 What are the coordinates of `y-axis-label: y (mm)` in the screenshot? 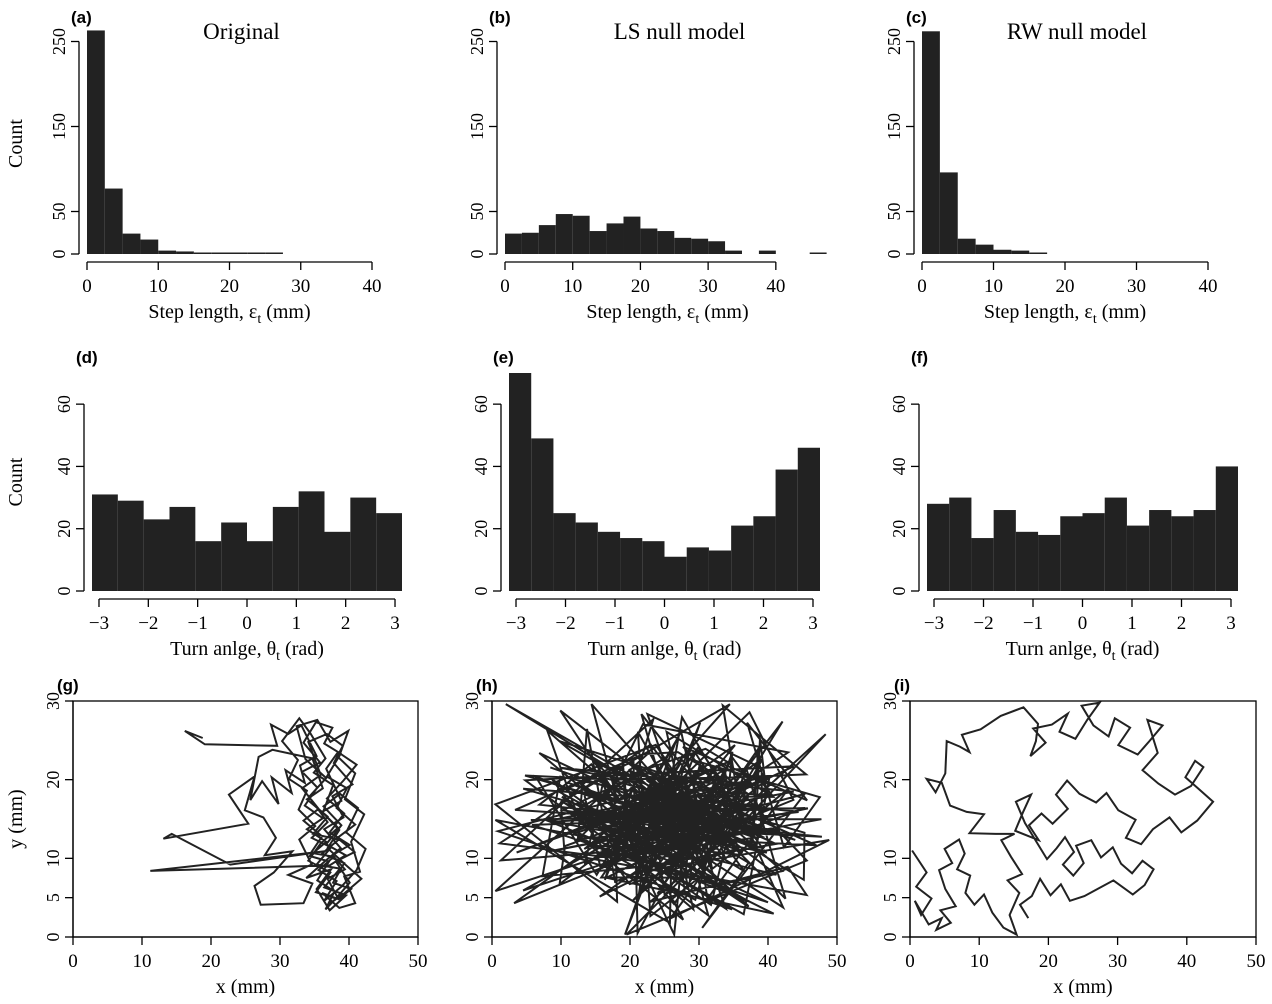 It's located at (16, 818).